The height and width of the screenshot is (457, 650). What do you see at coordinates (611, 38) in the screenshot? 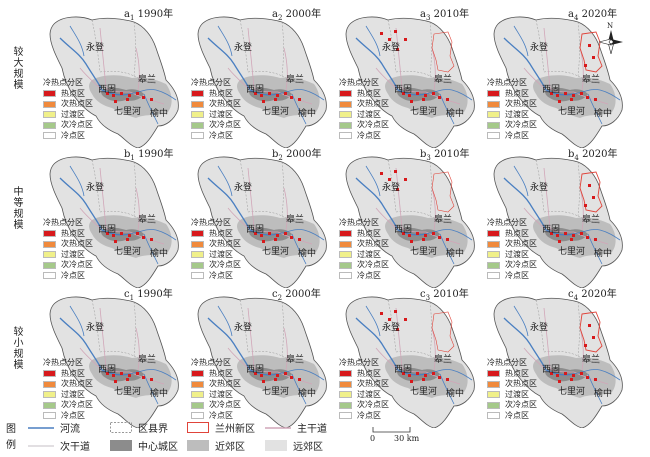
I see `north-arrow: N` at bounding box center [611, 38].